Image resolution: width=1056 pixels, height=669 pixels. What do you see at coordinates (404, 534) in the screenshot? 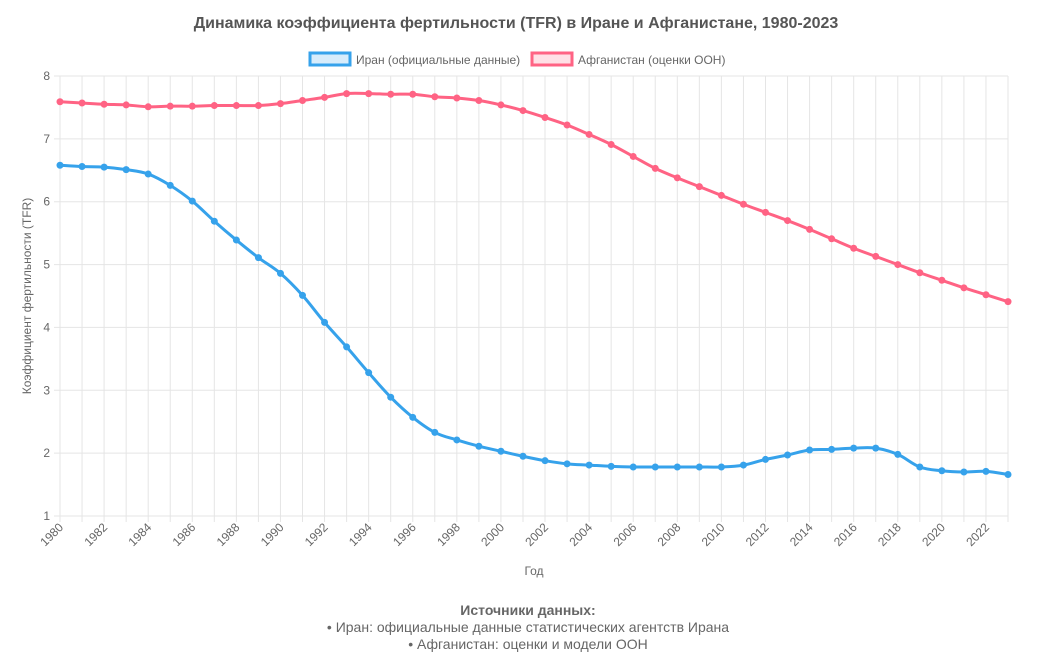
I see `x-tick-label: 1996` at bounding box center [404, 534].